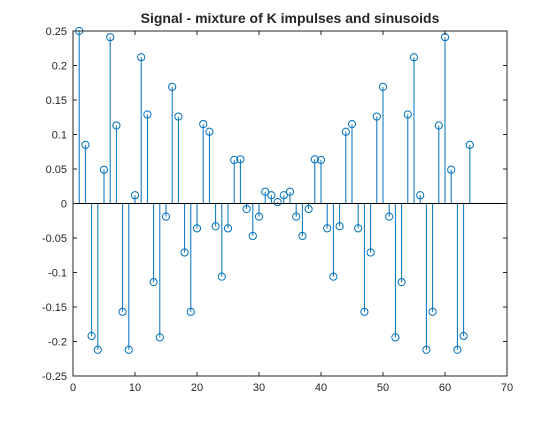 This screenshot has width=560, height=425. Describe the element at coordinates (57, 343) in the screenshot. I see `y-tick-label: -0.2` at that location.